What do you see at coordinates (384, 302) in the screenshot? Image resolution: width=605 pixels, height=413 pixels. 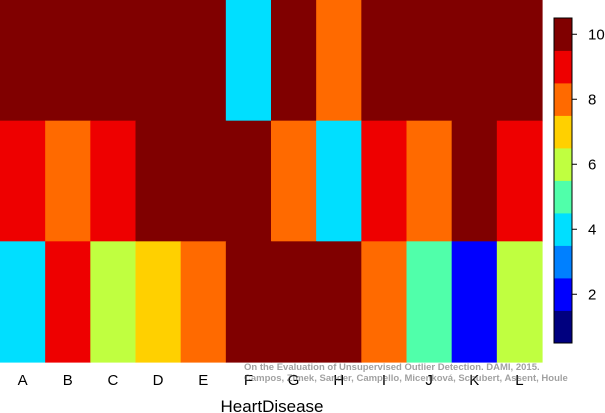 I see `heatmap-cell-r3-I` at bounding box center [384, 302].